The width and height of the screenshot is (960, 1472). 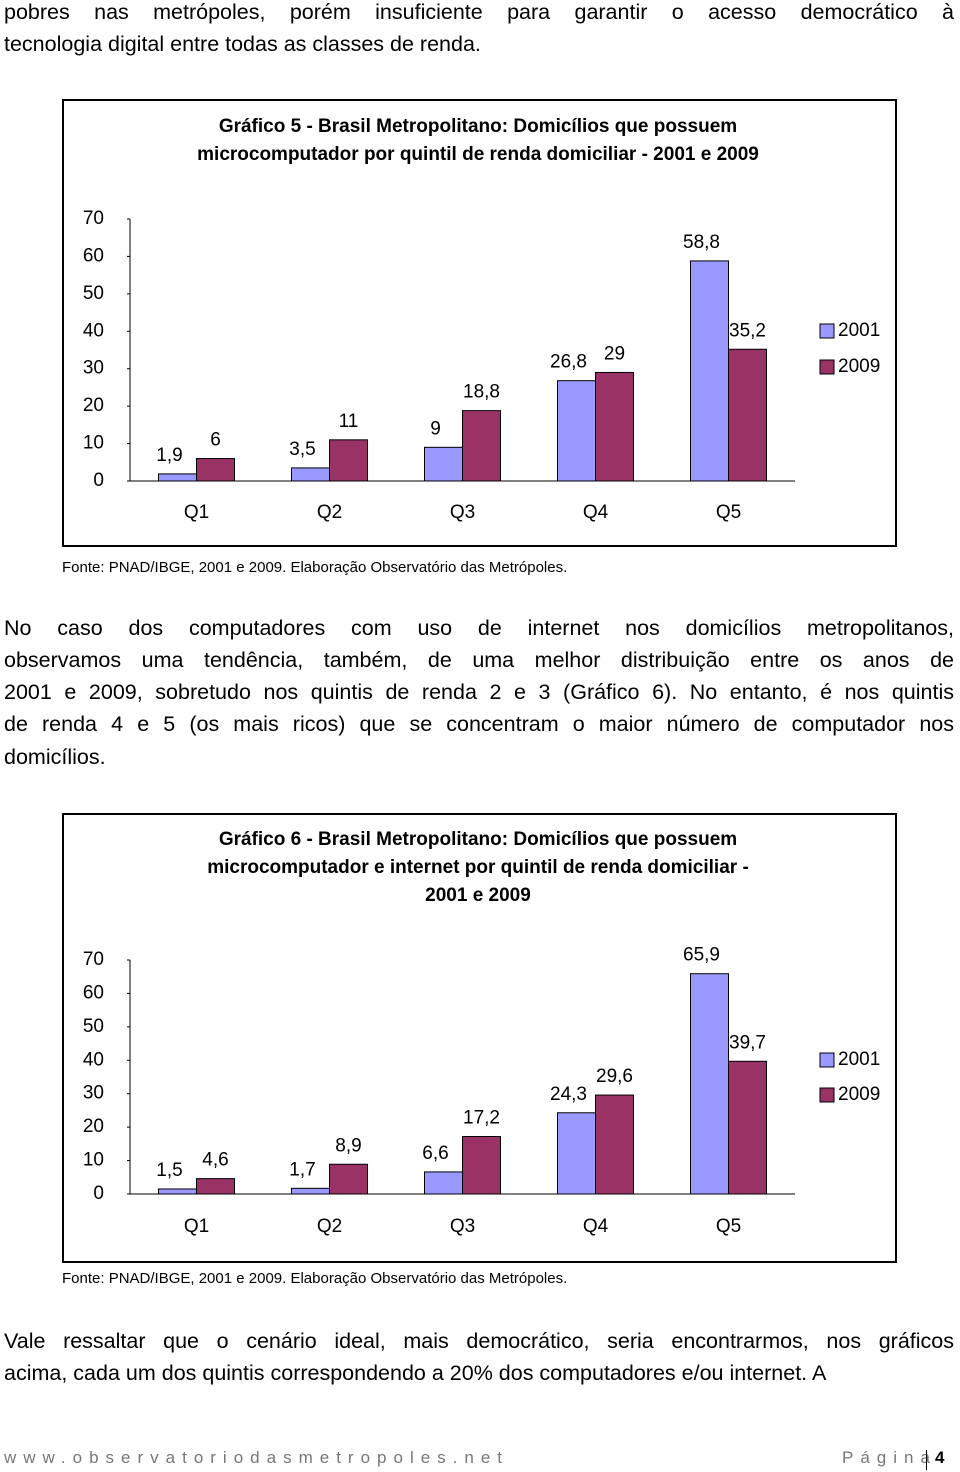 I want to click on value-label: 29,6, so click(x=614, y=1076).